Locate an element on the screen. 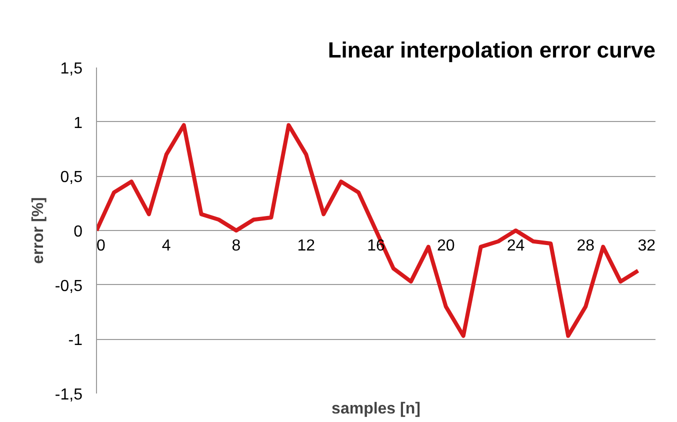 Image resolution: width=677 pixels, height=422 pixels. y-tick-label: 1,5 is located at coordinates (71, 69).